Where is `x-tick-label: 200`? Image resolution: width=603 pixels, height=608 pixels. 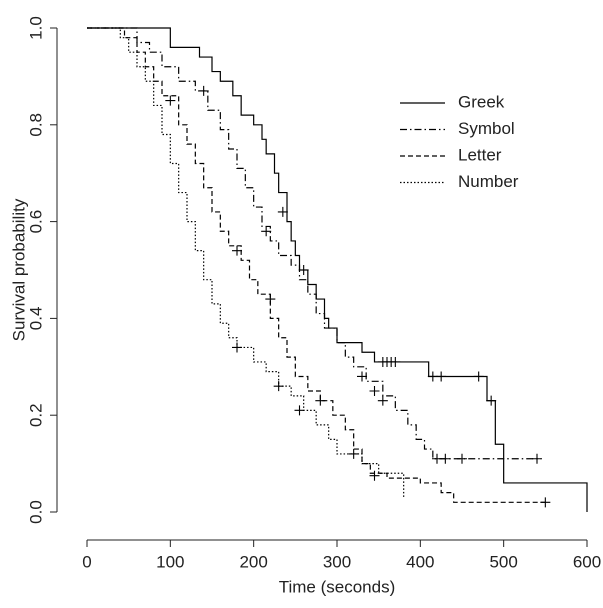 x-tick-label: 200 is located at coordinates (253, 561).